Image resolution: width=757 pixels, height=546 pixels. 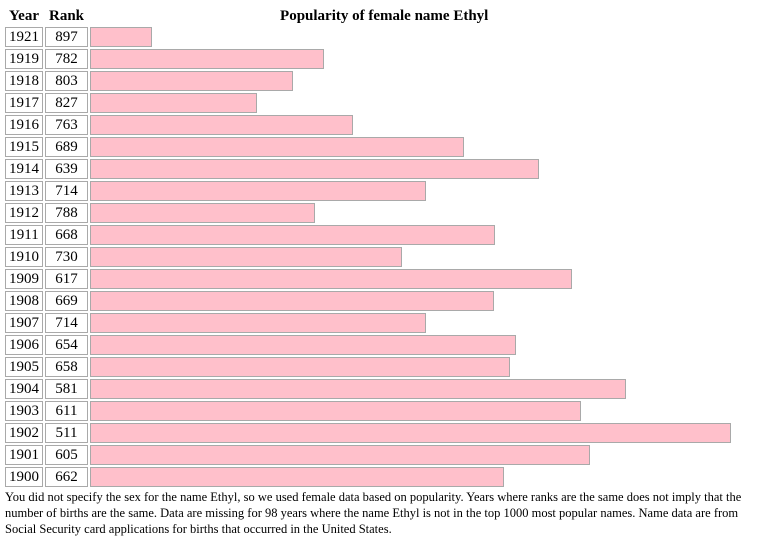 I want to click on year-cell: 1912, so click(x=24, y=213).